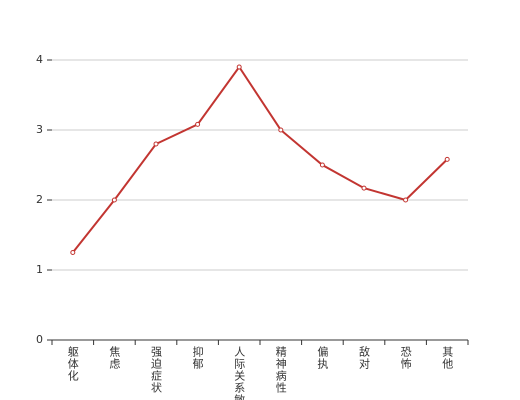  I want to click on x-tick-label: 躯体化, so click(72, 364).